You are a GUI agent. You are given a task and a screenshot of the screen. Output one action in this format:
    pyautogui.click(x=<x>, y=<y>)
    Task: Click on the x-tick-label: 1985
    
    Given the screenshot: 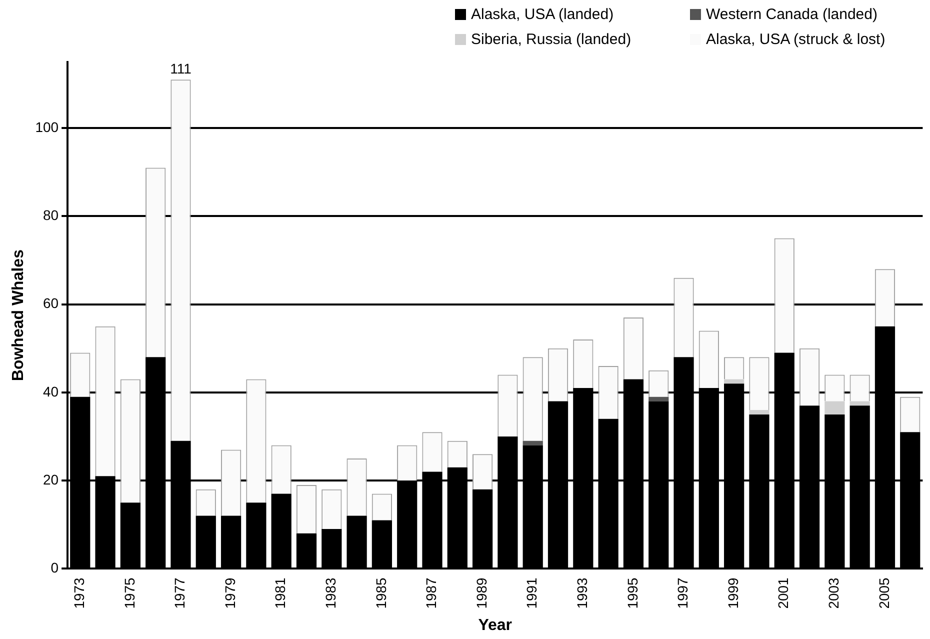 What is the action you would take?
    pyautogui.click(x=380, y=593)
    